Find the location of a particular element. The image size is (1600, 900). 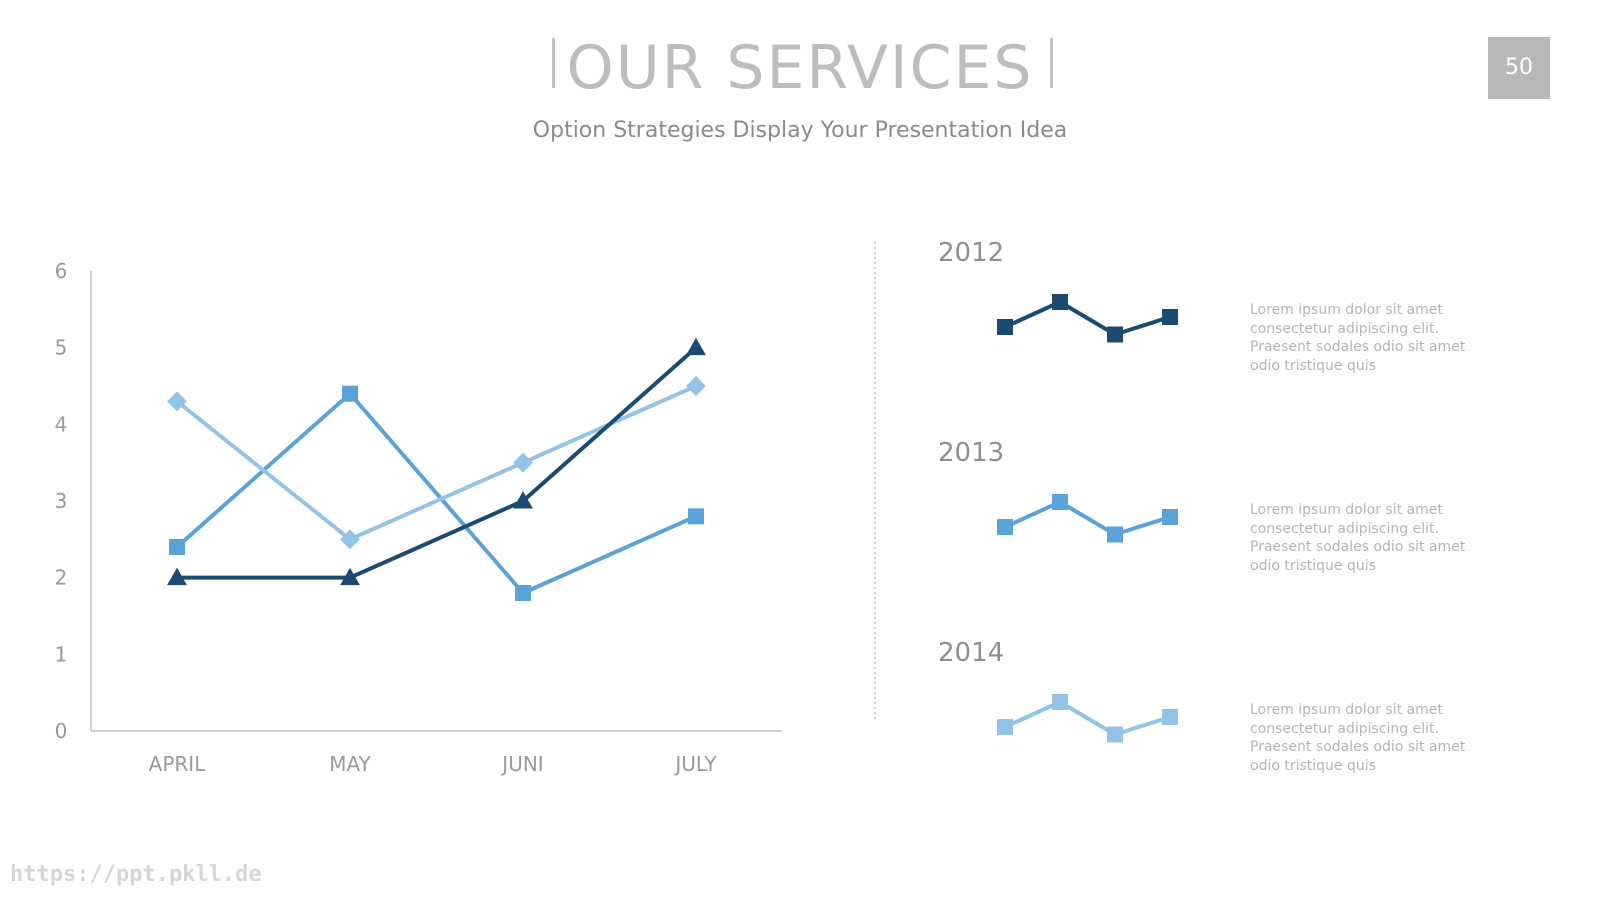

mini-chart-2013 is located at coordinates (1087, 518).